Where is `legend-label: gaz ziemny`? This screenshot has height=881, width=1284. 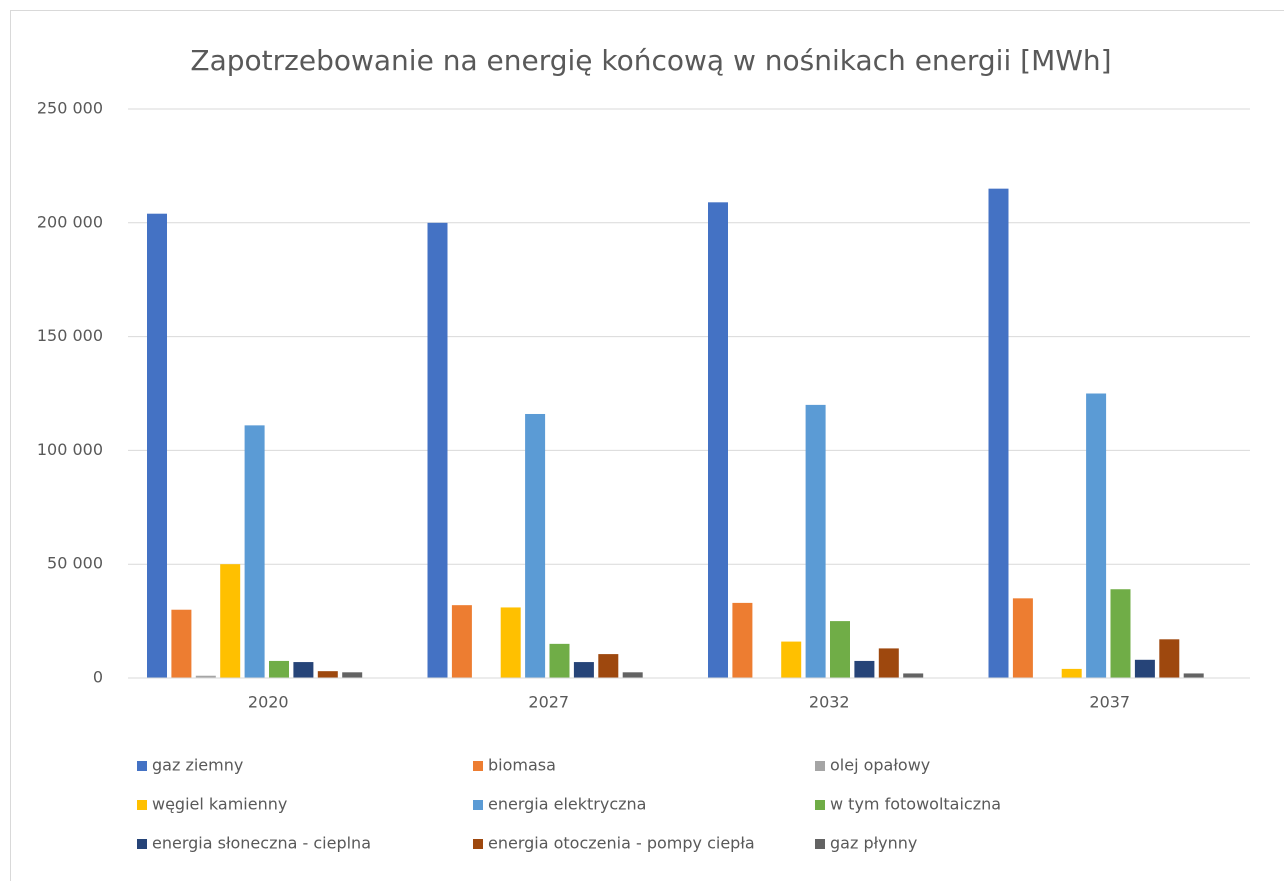 legend-label: gaz ziemny is located at coordinates (197, 765).